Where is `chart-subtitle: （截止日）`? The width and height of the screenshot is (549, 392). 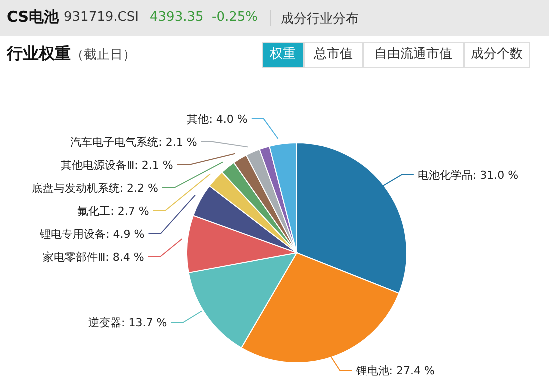 chart-subtitle: （截止日） is located at coordinates (103, 55).